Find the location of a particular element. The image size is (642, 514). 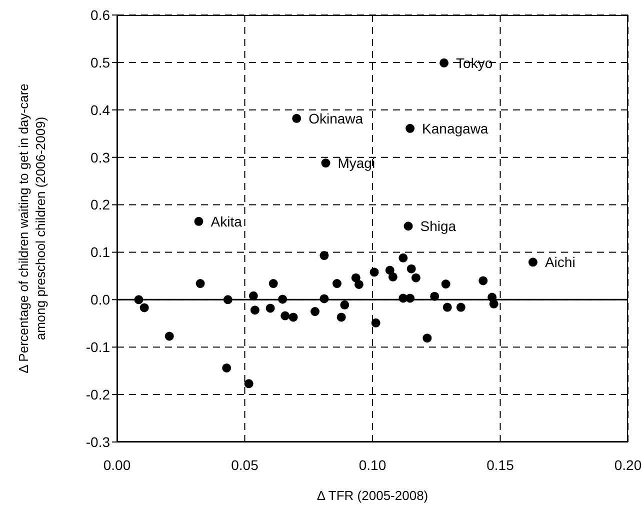

y-tick-label: 0.0 is located at coordinates (100, 300).